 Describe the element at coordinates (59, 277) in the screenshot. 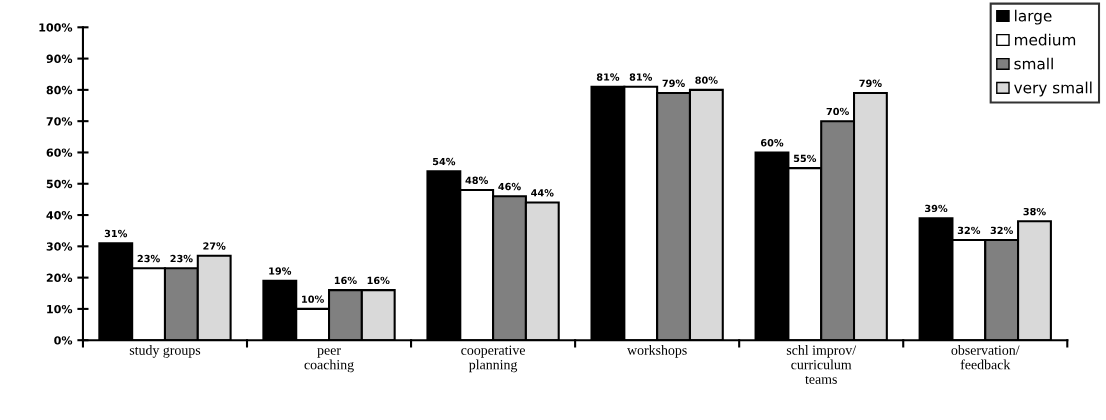

I see `y-tick-label: 20%` at that location.